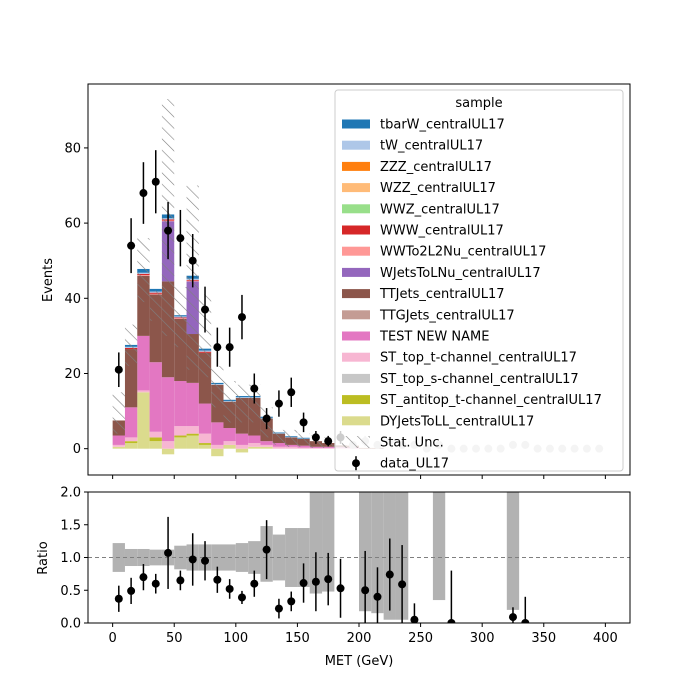 Image resolution: width=700 pixels, height=700 pixels. I want to click on legend-label-9: WWW_centralUL17, so click(442, 231).